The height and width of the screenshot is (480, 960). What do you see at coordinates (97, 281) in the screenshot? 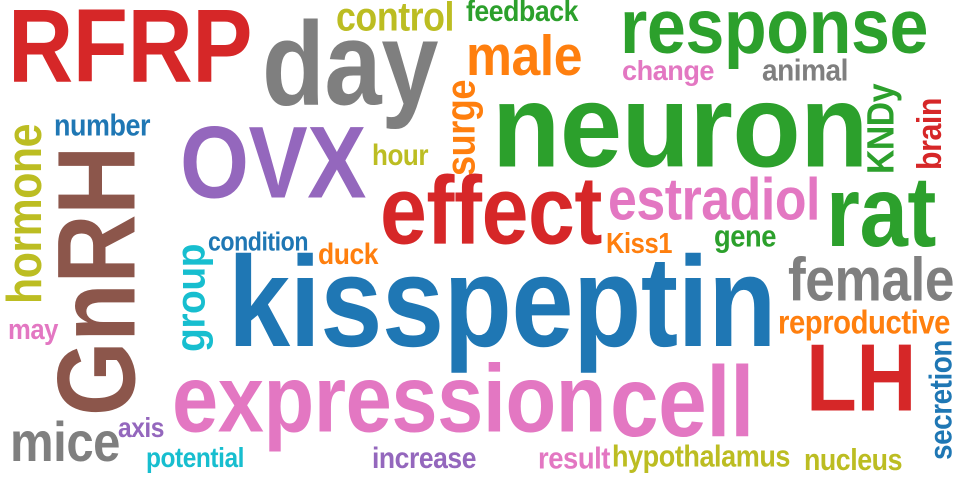
I see `word-gnrh: GnRH` at bounding box center [97, 281].